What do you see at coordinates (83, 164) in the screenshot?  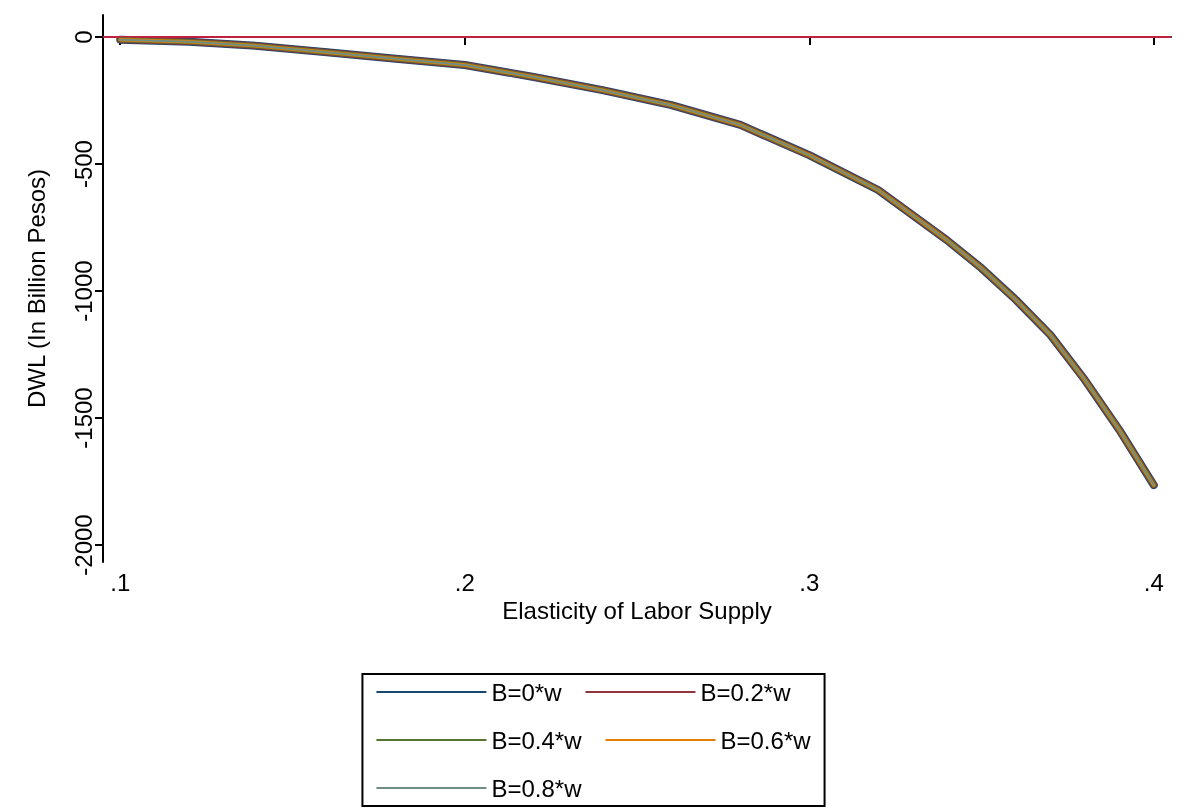 I see `y-tick-label: -500` at bounding box center [83, 164].